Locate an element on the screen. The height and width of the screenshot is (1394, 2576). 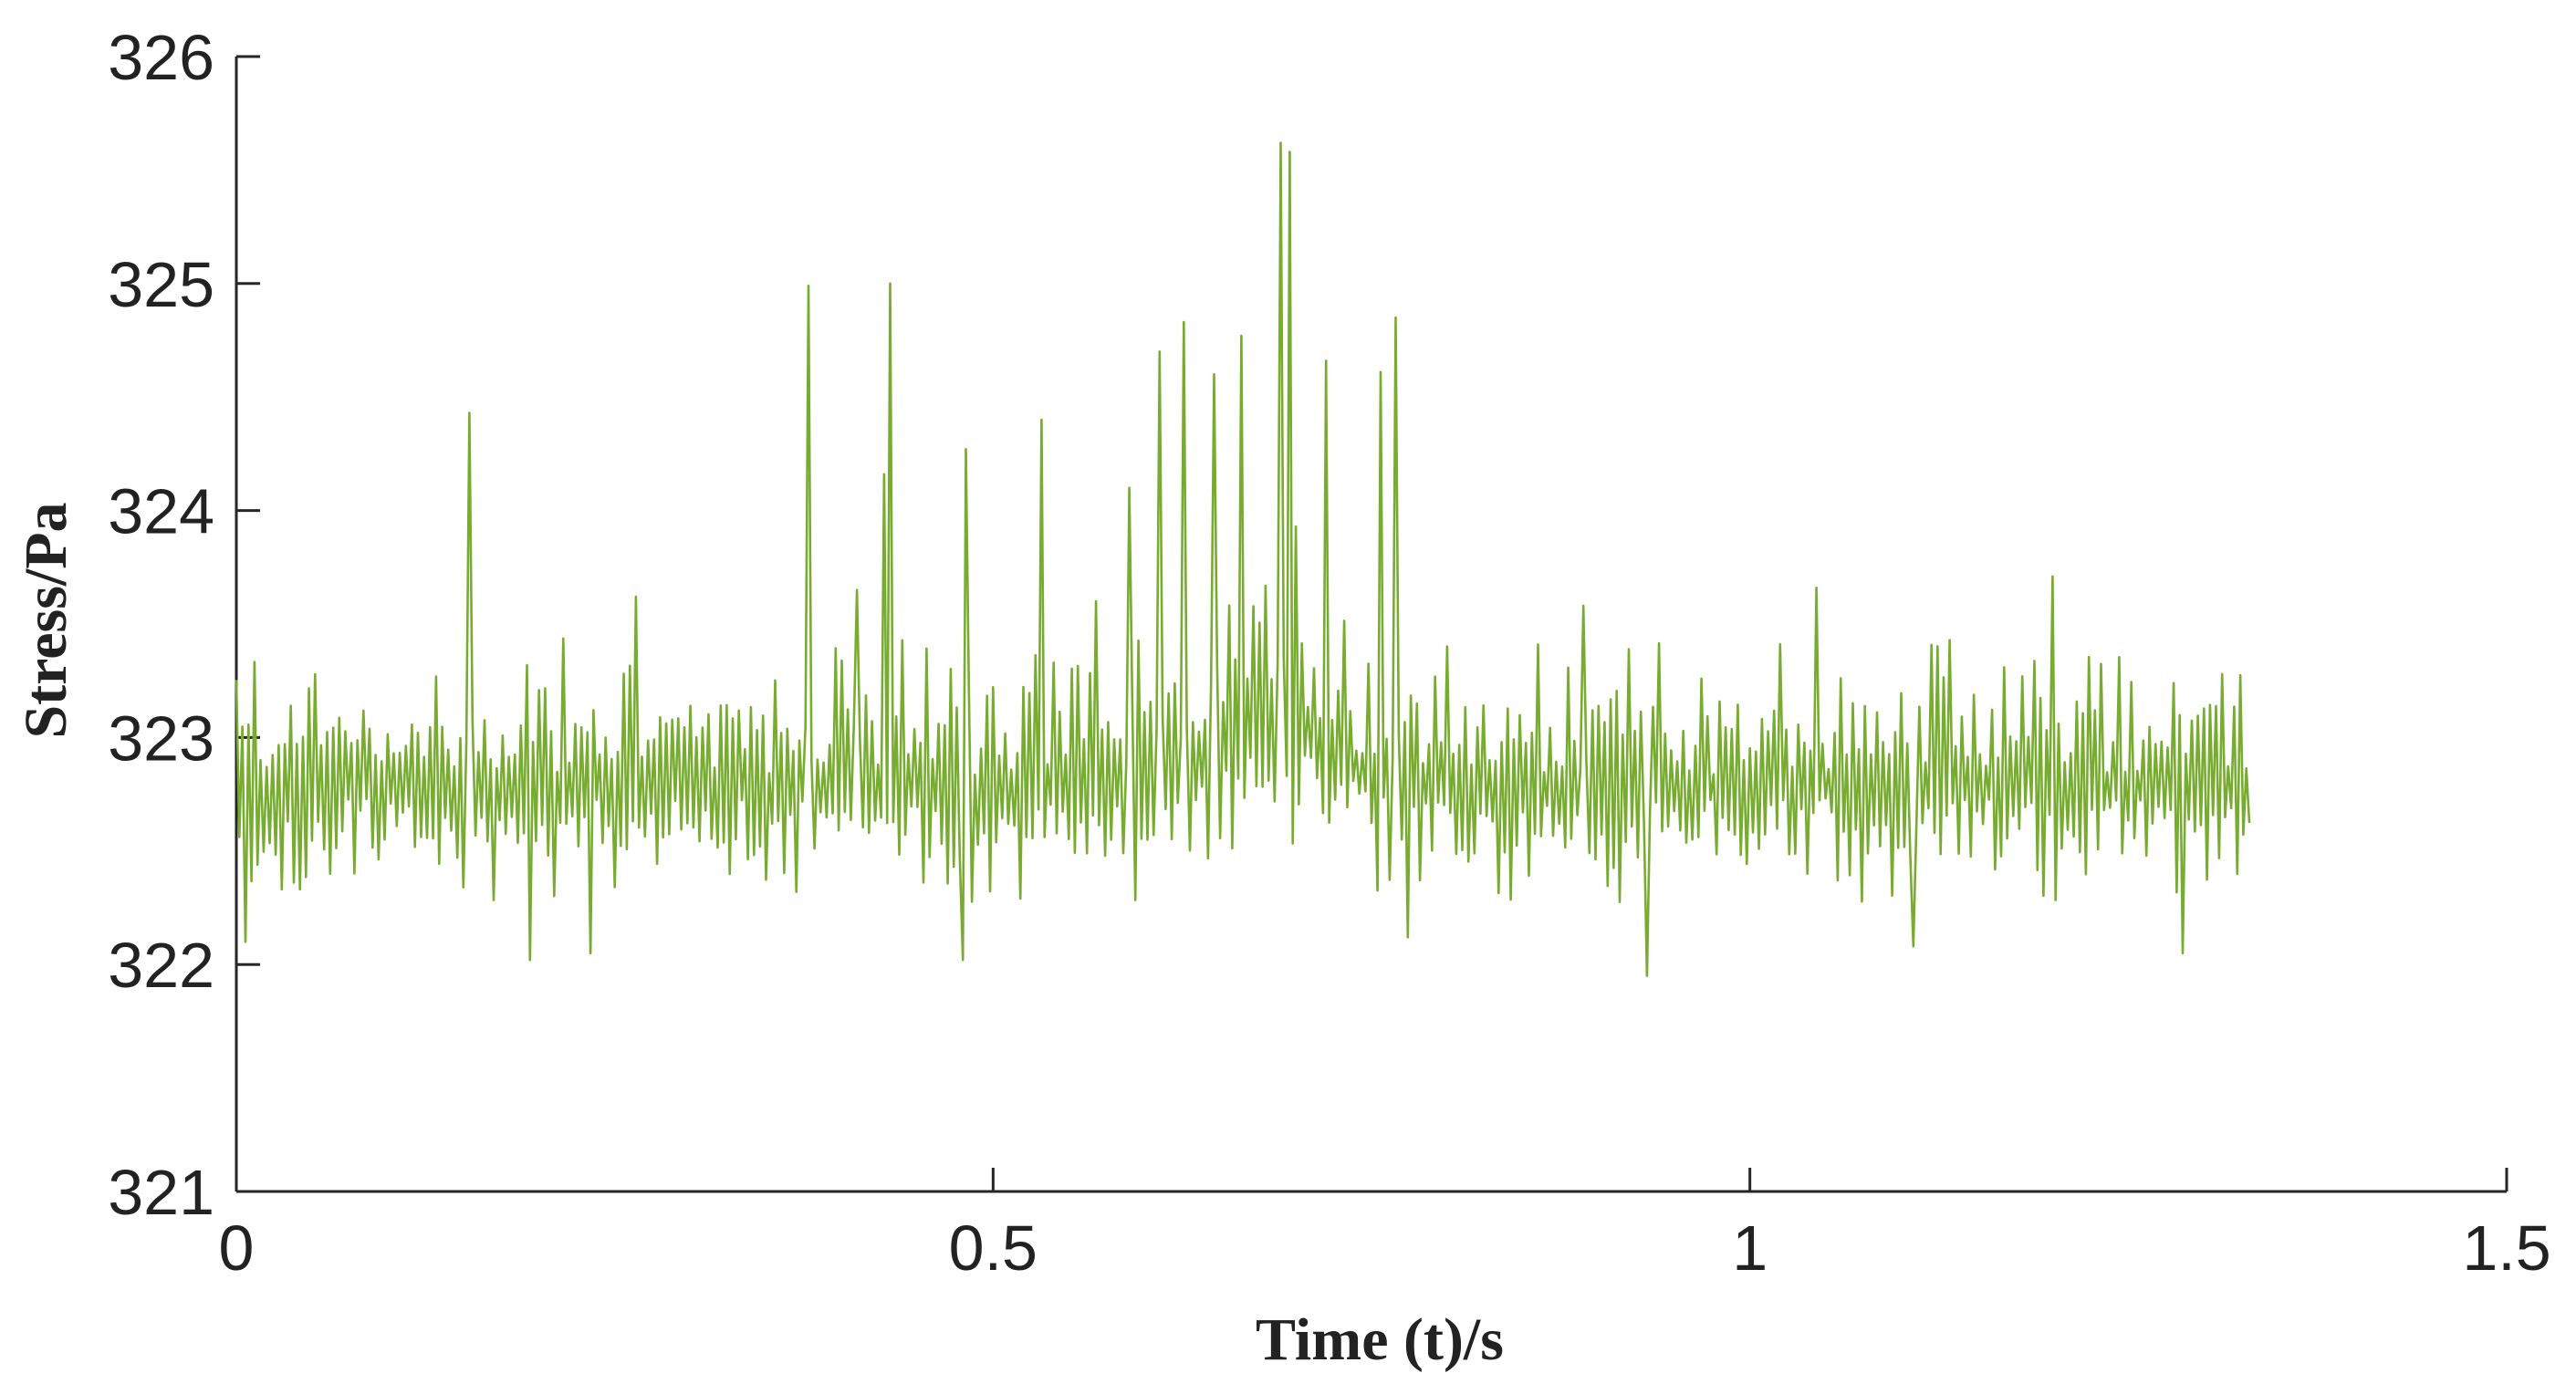
x-axis-label: Time (t)/s is located at coordinates (1380, 1339).